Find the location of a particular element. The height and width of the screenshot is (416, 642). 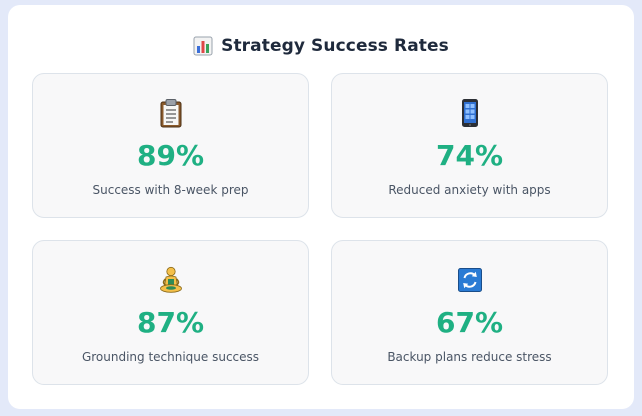

clipboard-icon is located at coordinates (170, 113).